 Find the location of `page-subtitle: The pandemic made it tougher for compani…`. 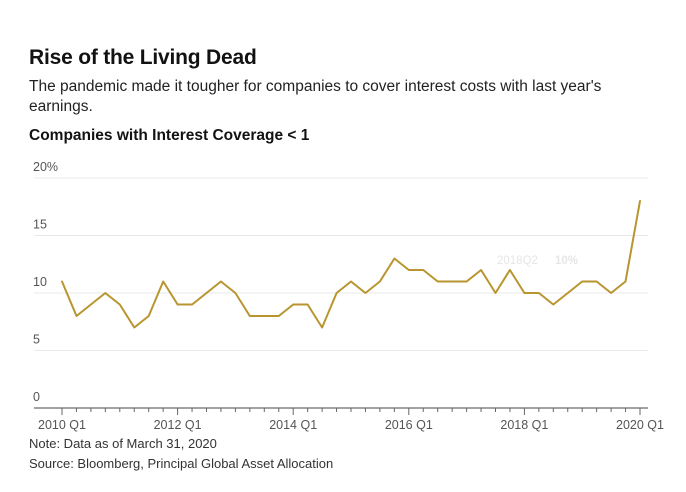

page-subtitle: The pandemic made it tougher for compani… is located at coordinates (315, 96).